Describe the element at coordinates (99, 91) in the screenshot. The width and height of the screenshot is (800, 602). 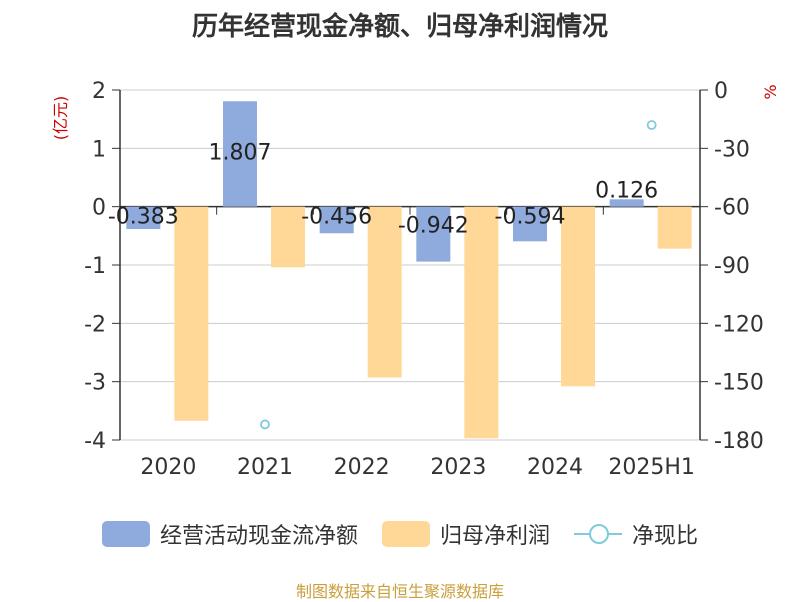
I see `left-tick-label: 2` at that location.